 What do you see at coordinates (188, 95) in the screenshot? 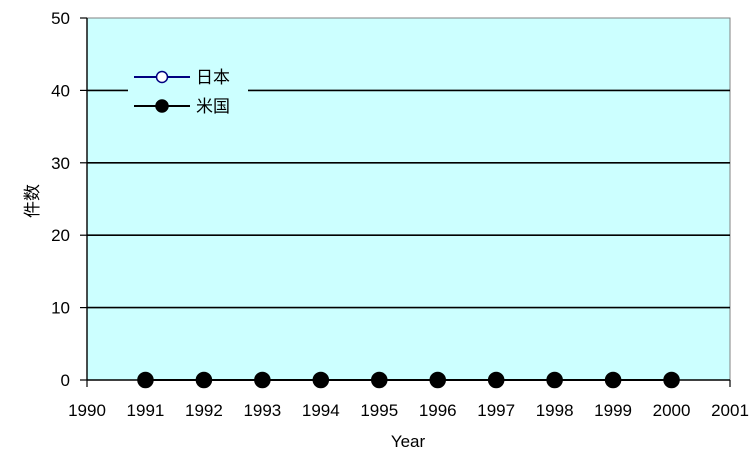
I see `legend-box` at bounding box center [188, 95].